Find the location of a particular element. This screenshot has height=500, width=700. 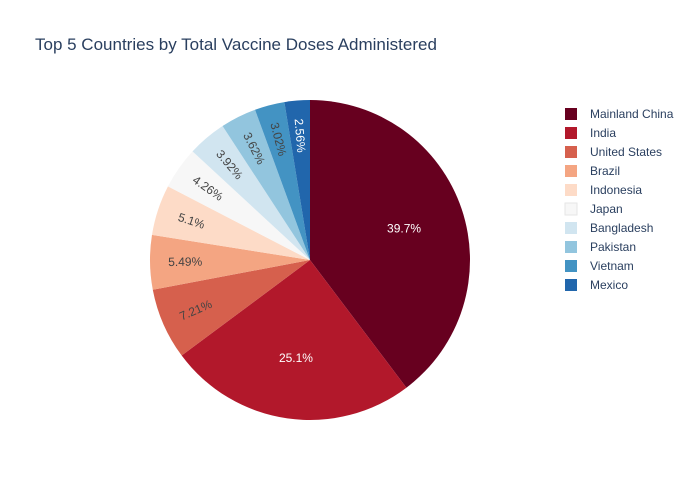

legend-label: Mexico is located at coordinates (609, 285).